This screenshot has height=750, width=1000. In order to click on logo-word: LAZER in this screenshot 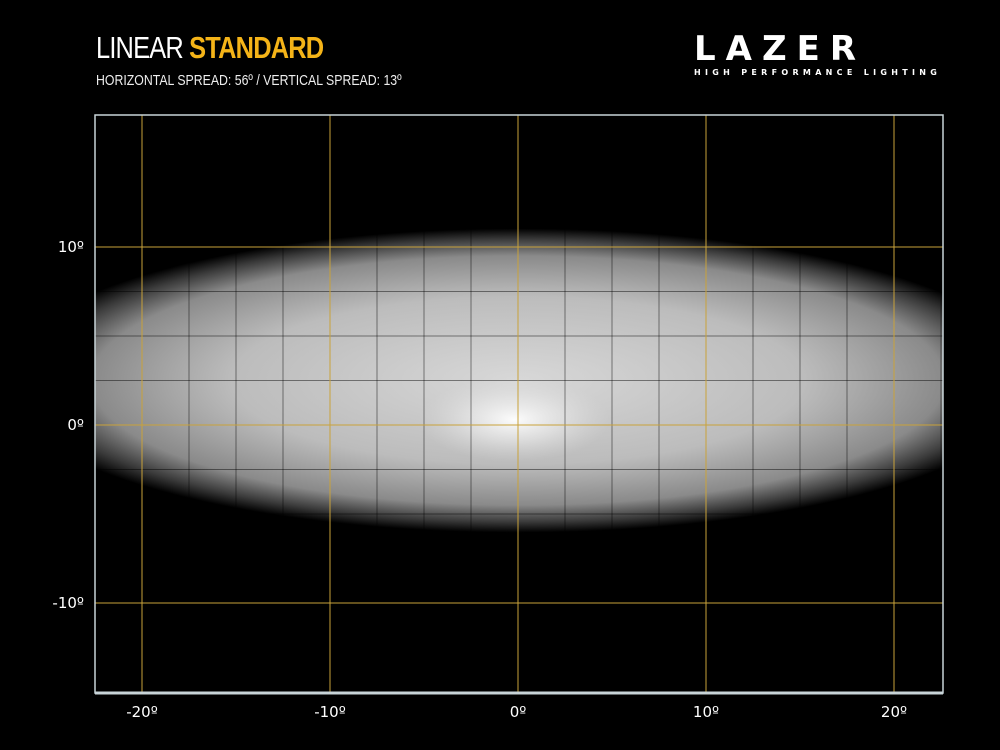, I will do `click(780, 49)`.